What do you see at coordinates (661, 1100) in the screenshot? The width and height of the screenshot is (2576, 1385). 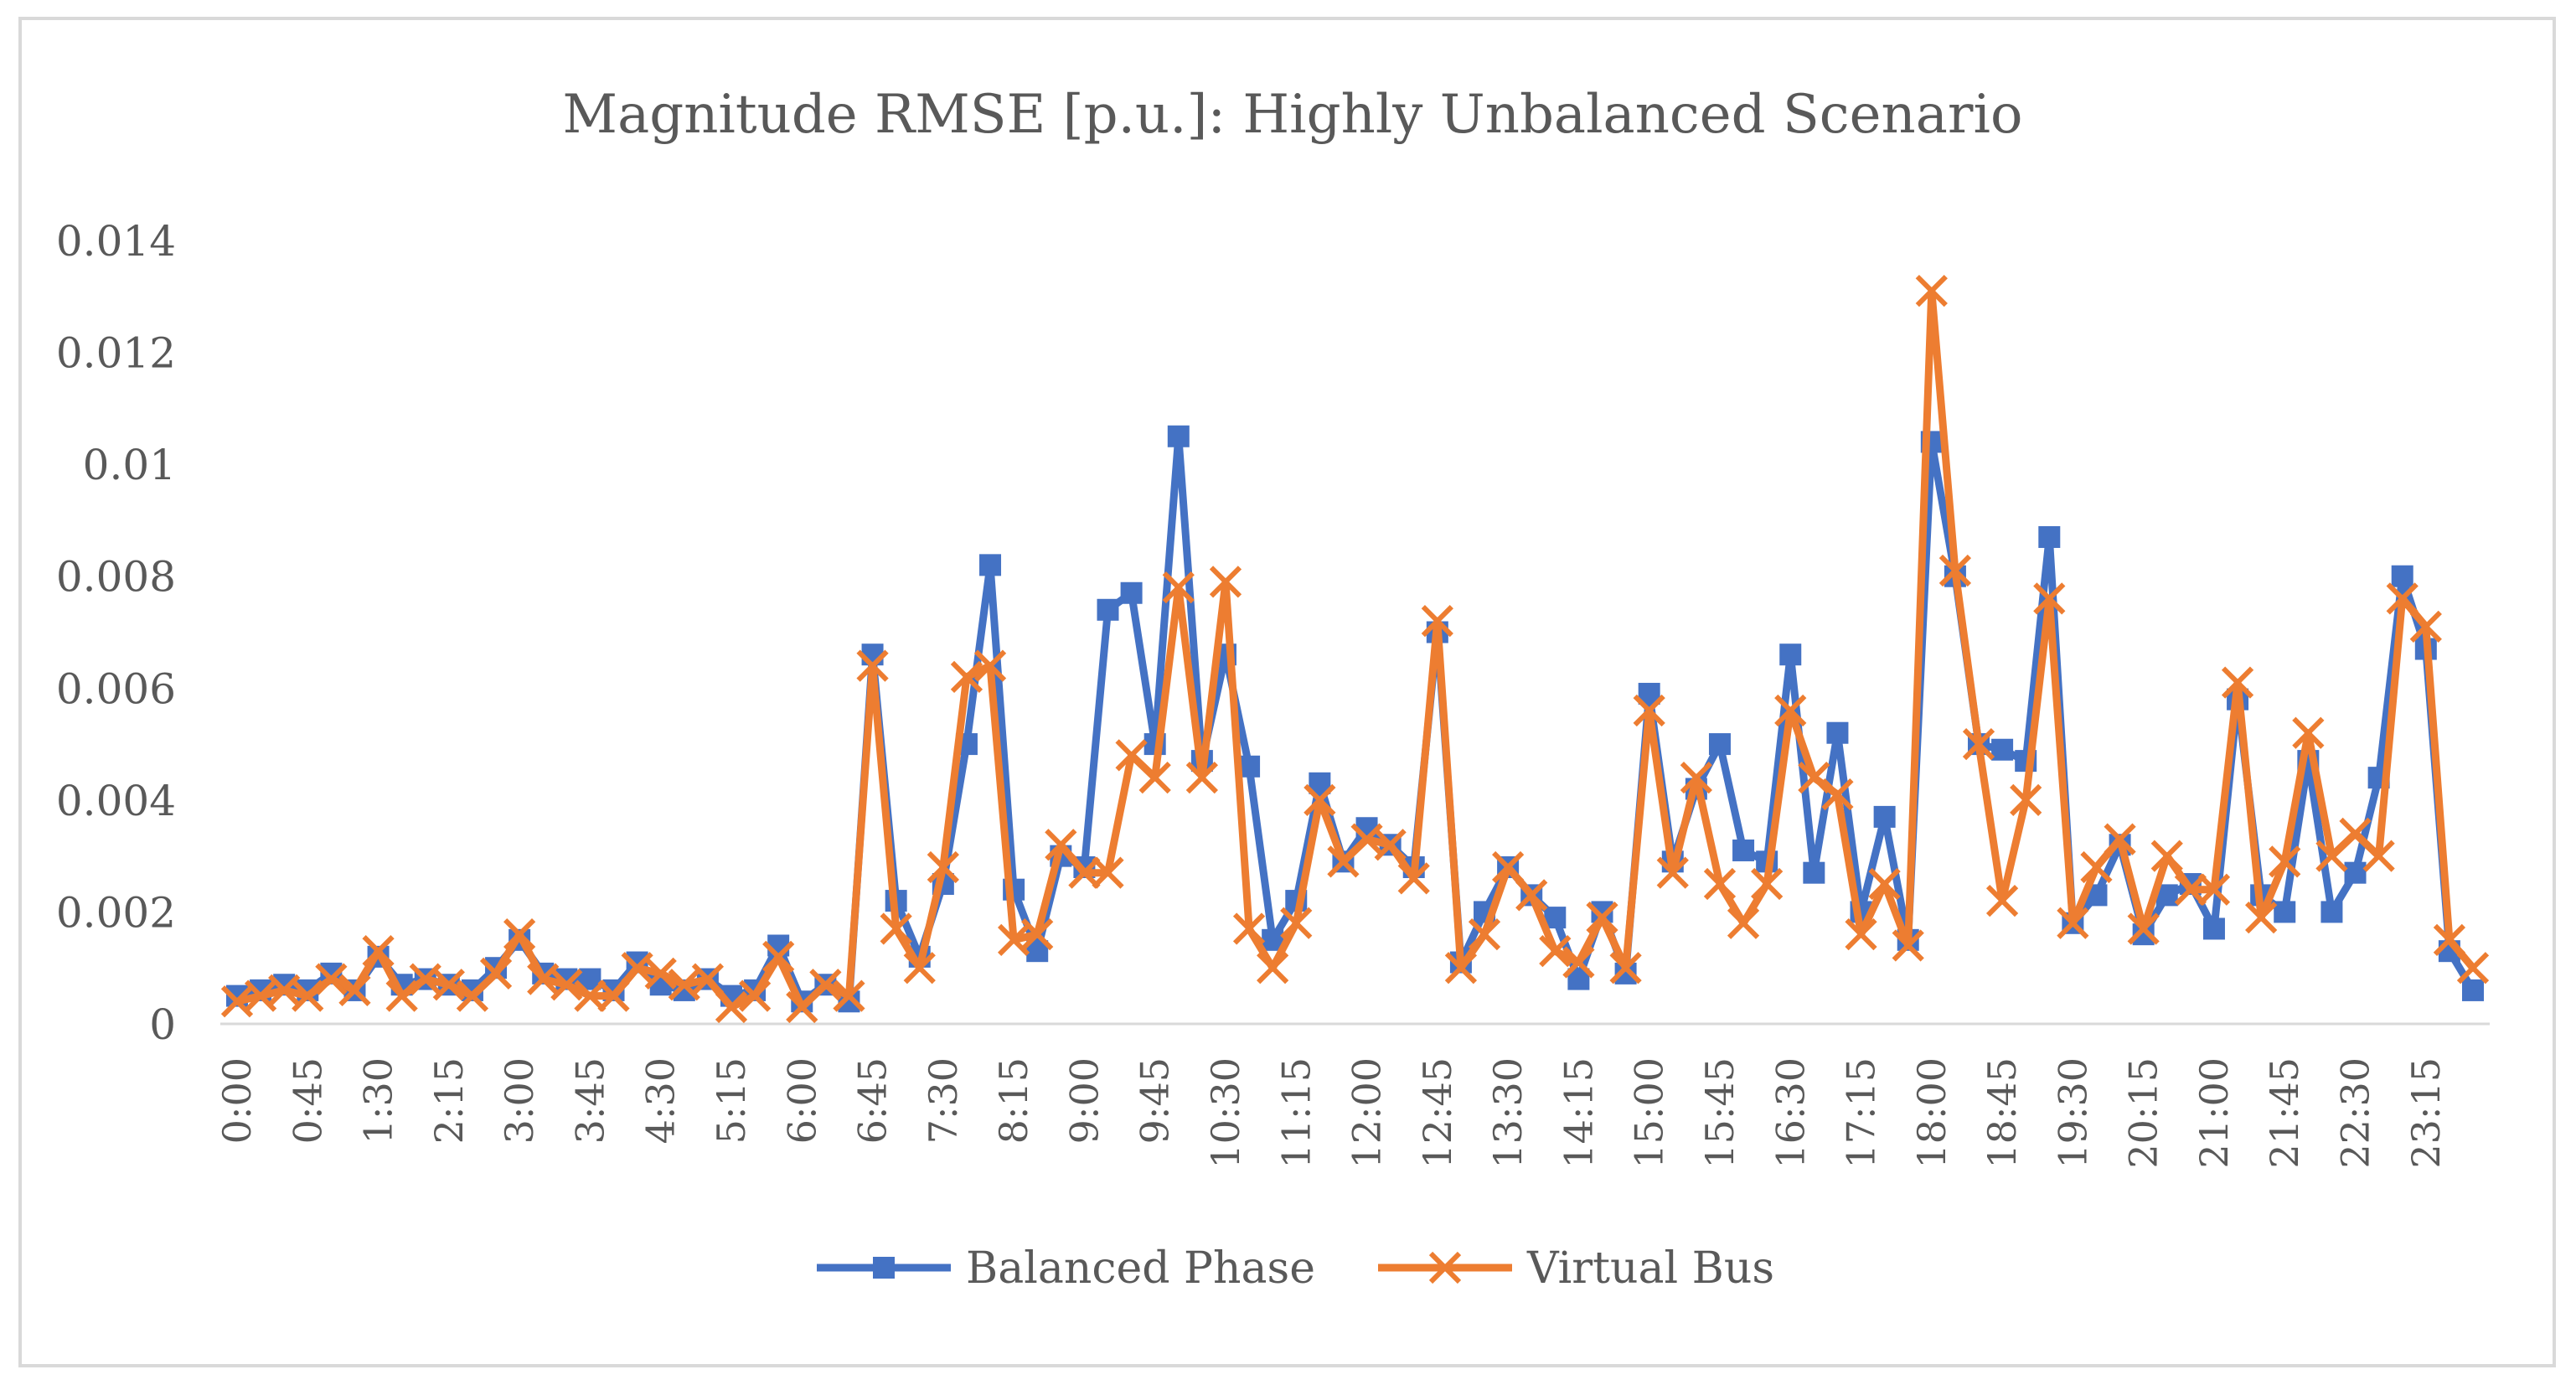 I see `x-tick-label: 4:30` at bounding box center [661, 1100].